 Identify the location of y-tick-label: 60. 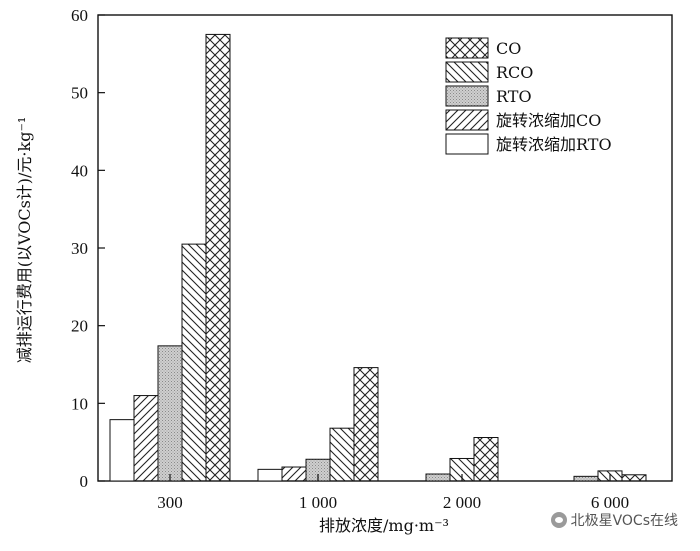
(79, 15).